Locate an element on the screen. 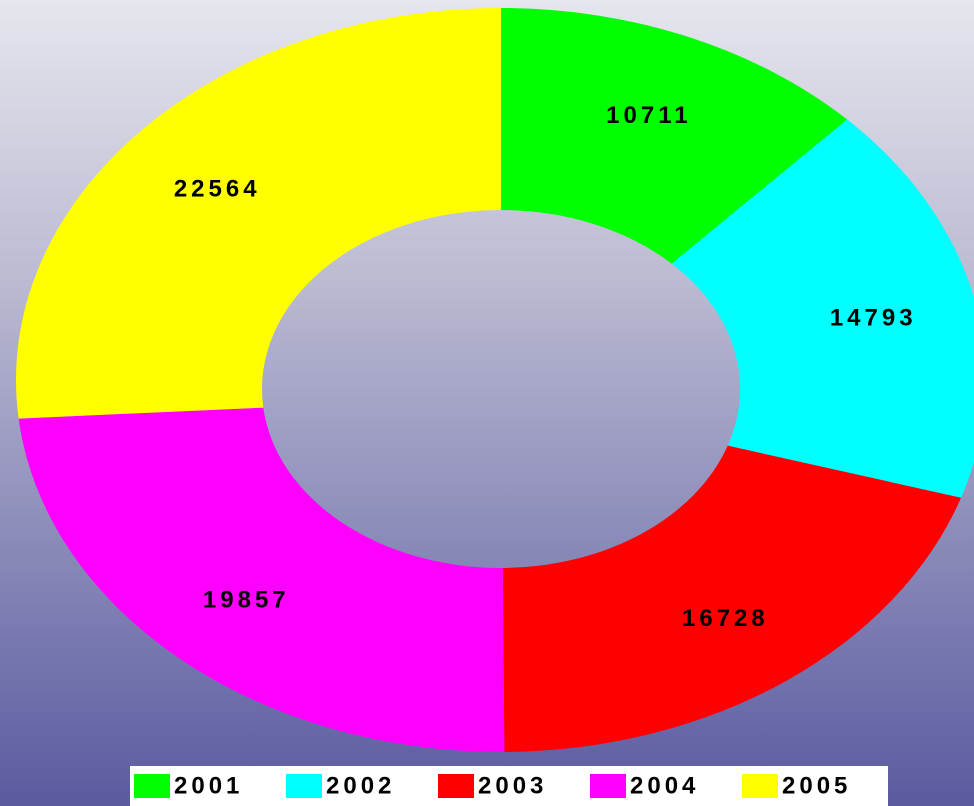  data-label: 10711 is located at coordinates (648, 115).